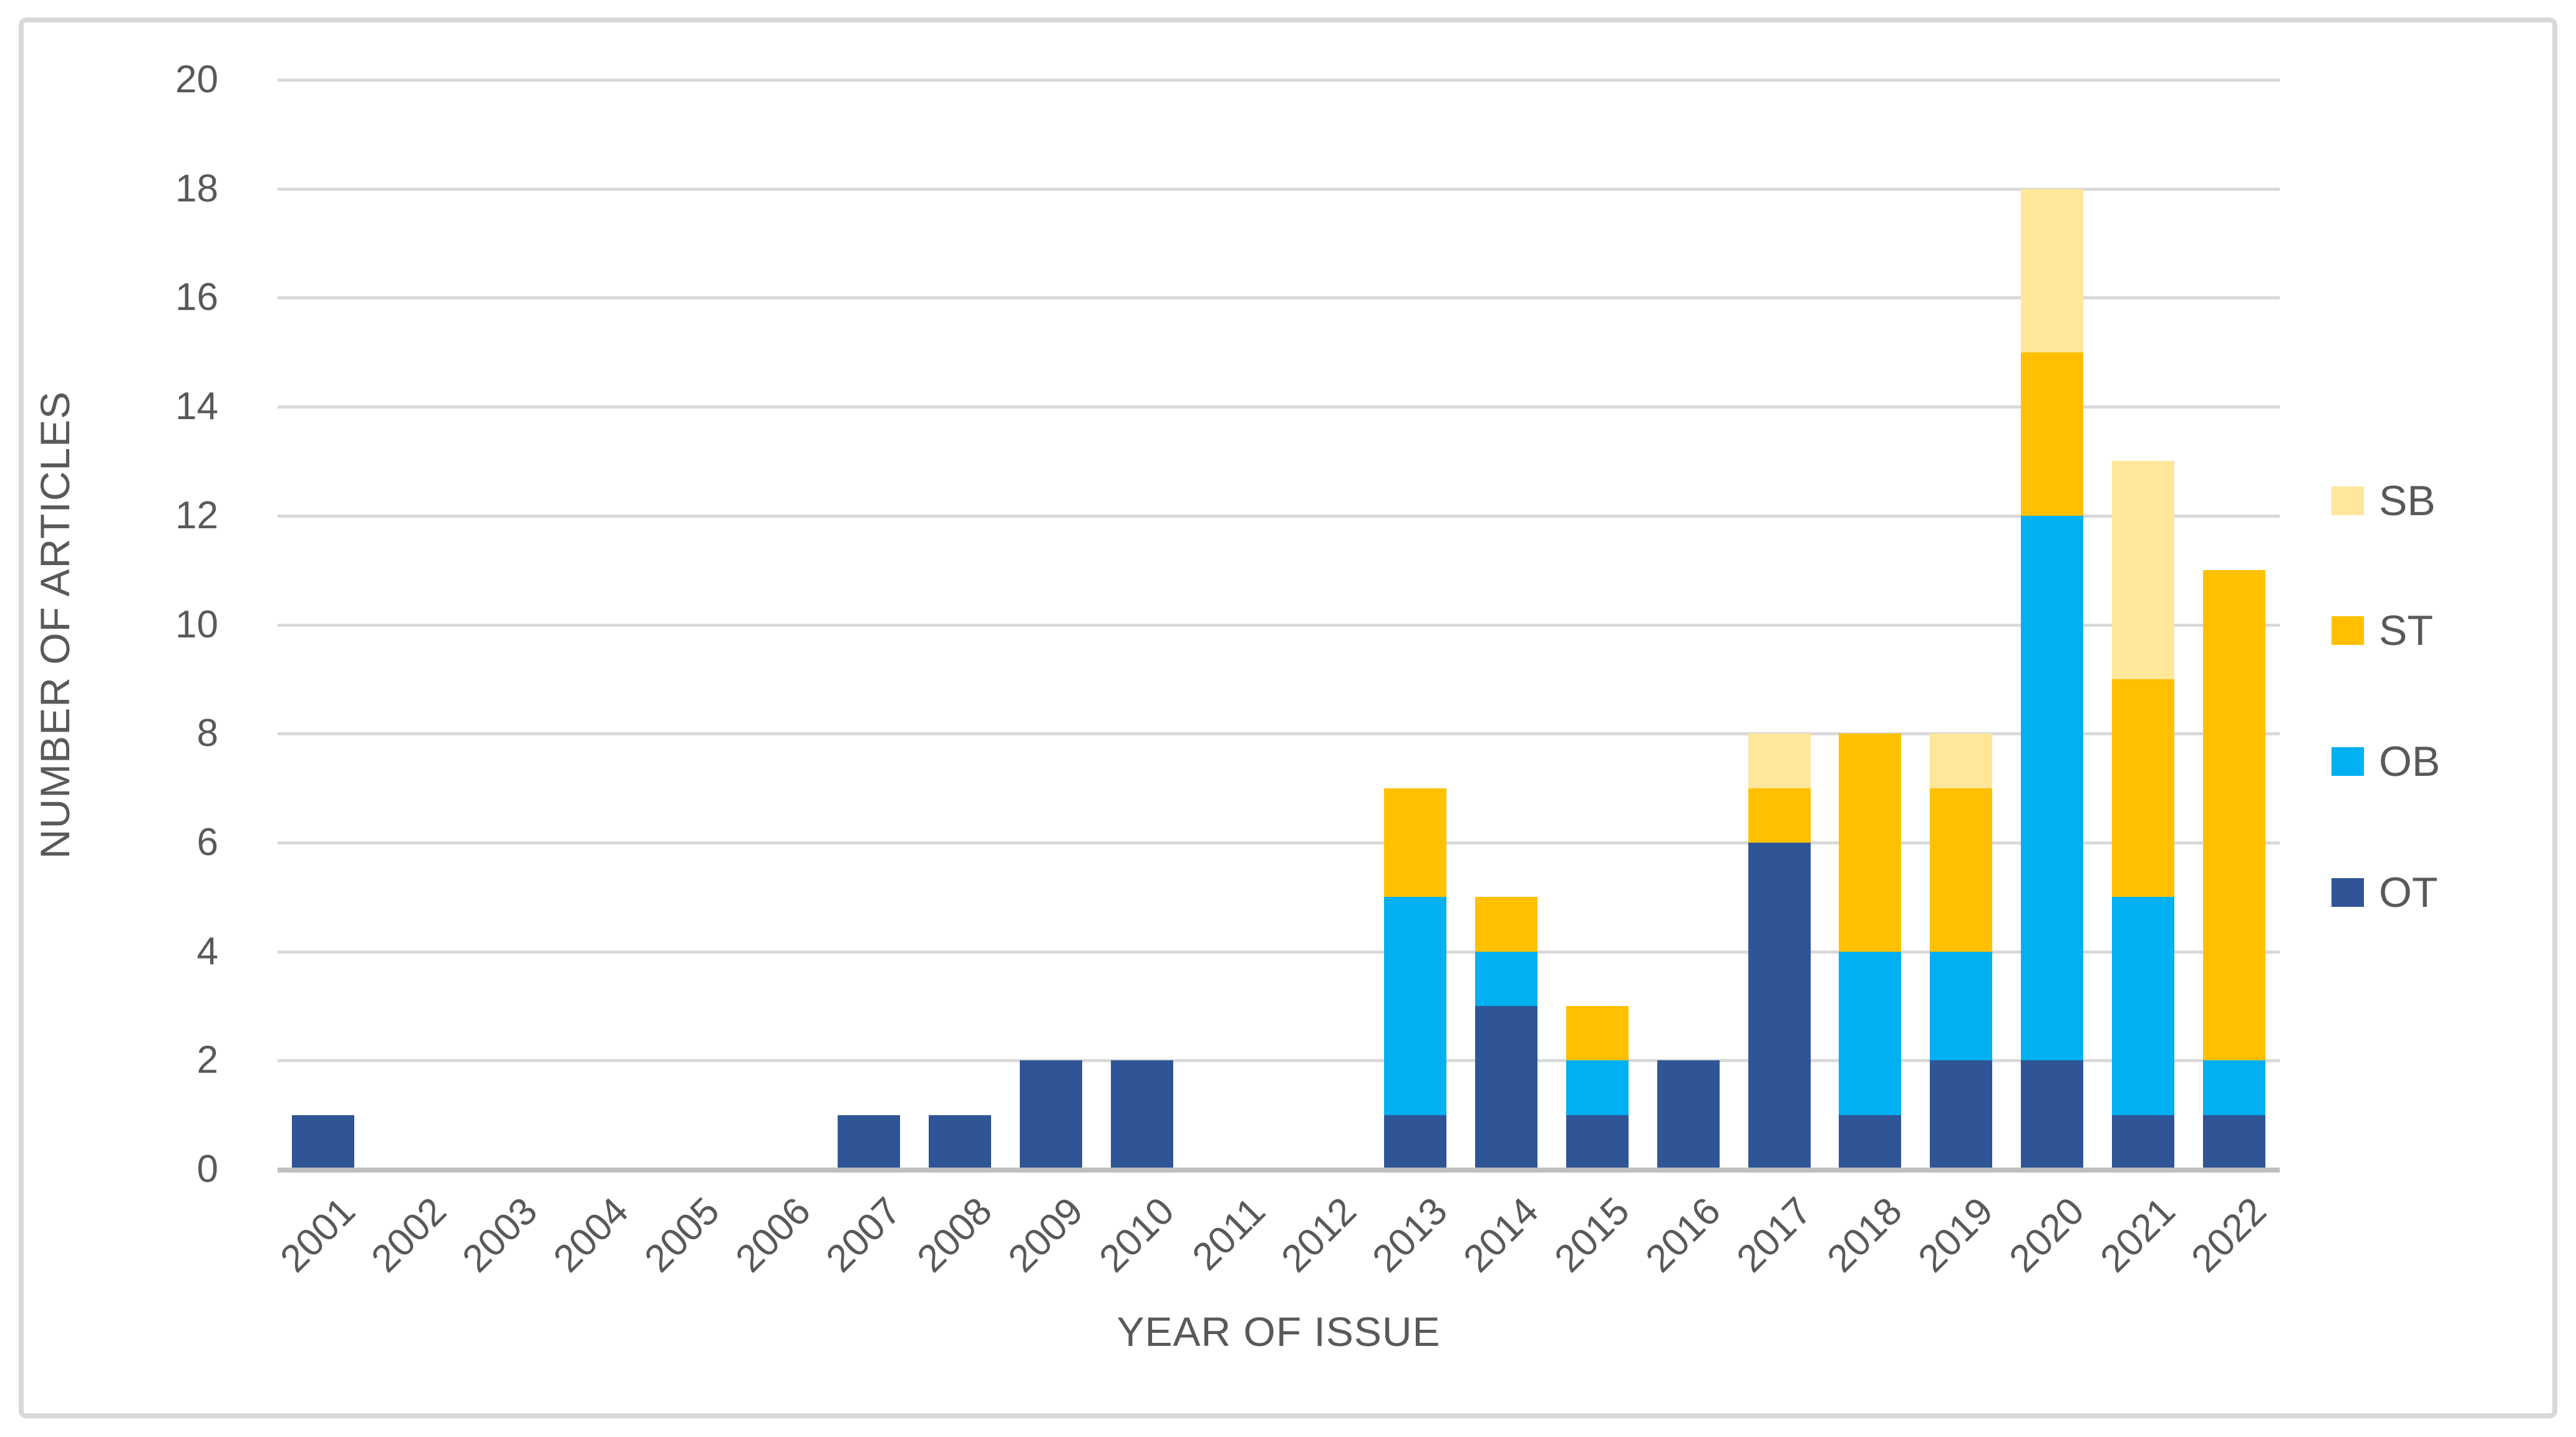 This screenshot has width=2576, height=1437. What do you see at coordinates (1961, 870) in the screenshot?
I see `bar-segment-ST-2019` at bounding box center [1961, 870].